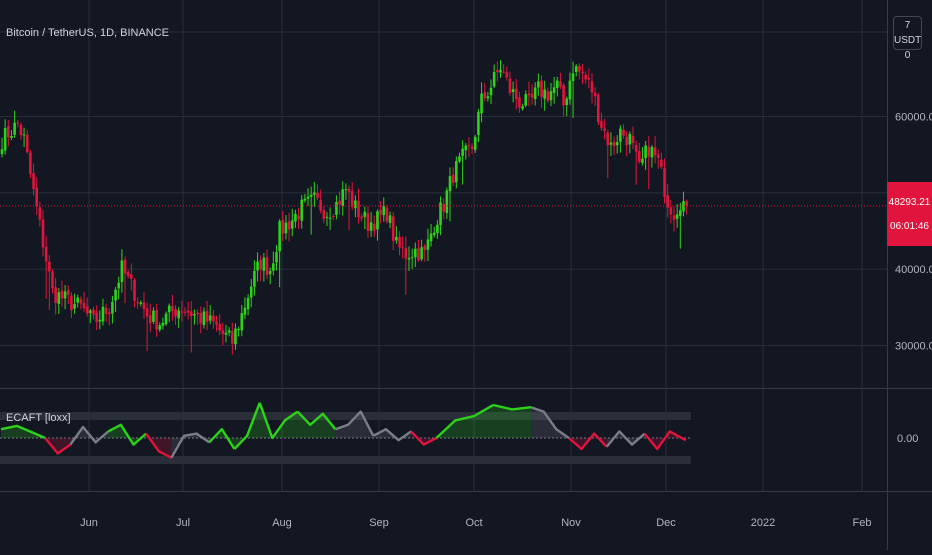 Image resolution: width=932 pixels, height=555 pixels. I want to click on x-tick-label: 2022, so click(763, 523).